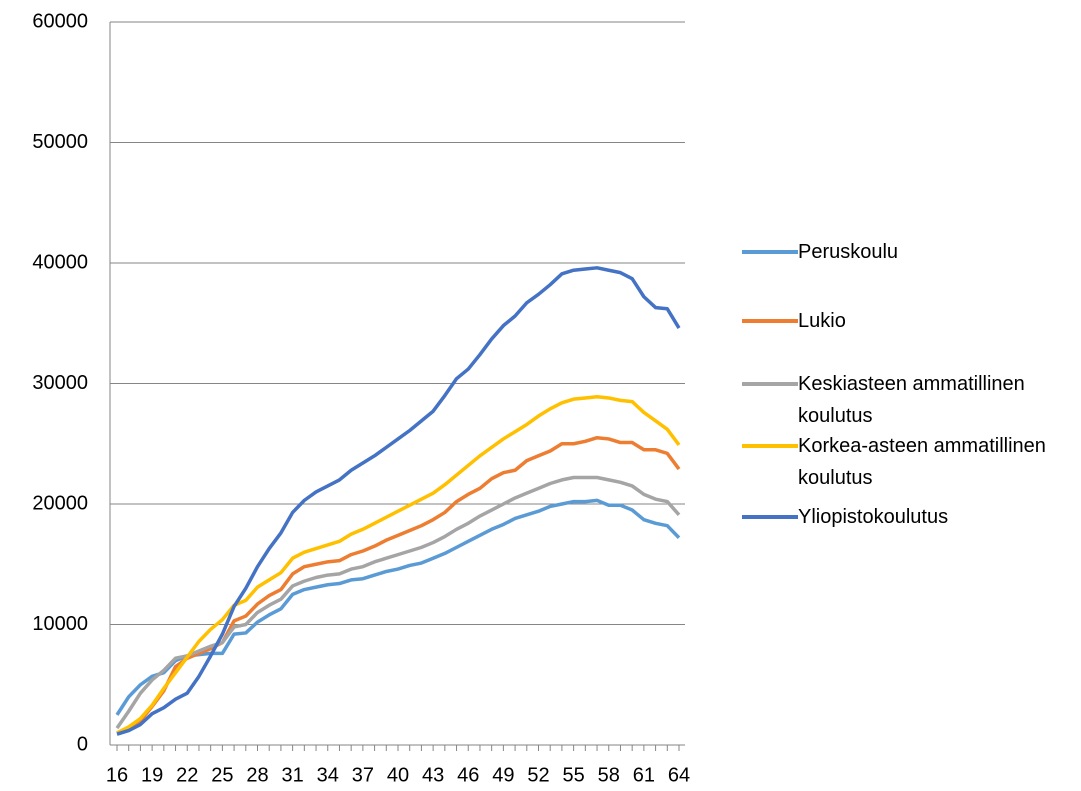  Describe the element at coordinates (398, 775) in the screenshot. I see `x-tick-label: 40` at that location.